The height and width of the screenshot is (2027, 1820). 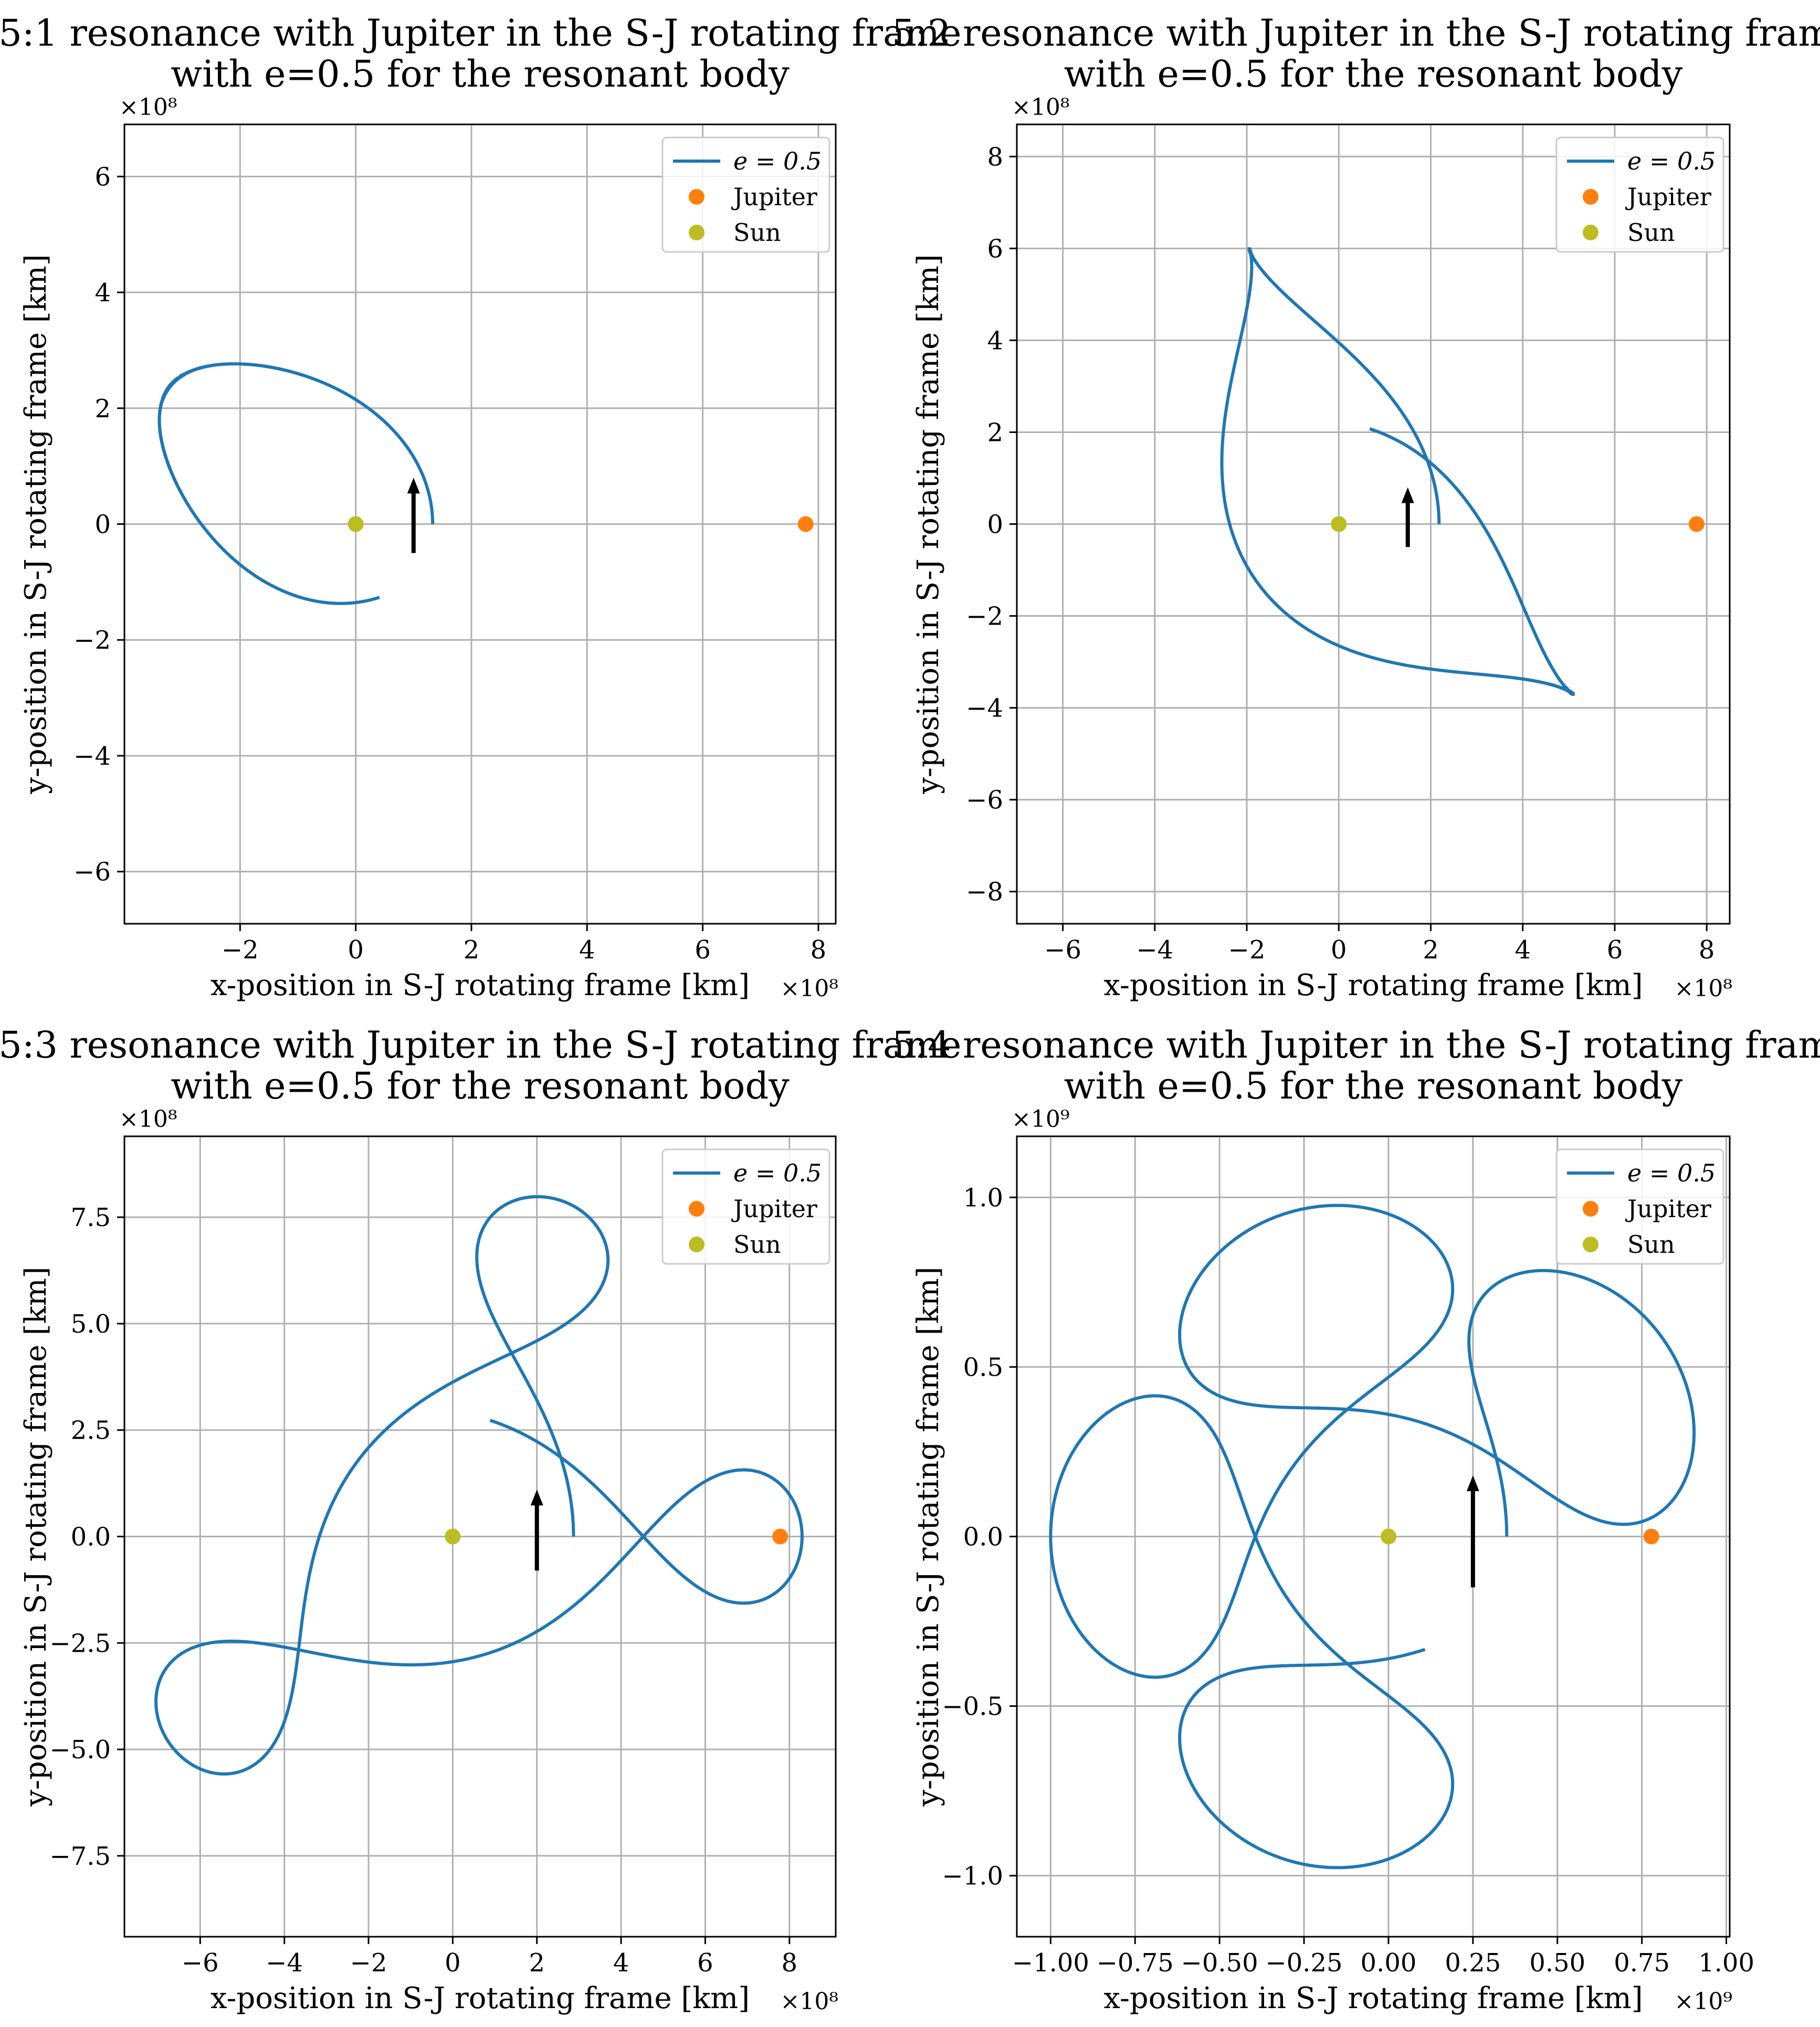 I want to click on y-tick-label: 7.5, so click(x=91, y=1217).